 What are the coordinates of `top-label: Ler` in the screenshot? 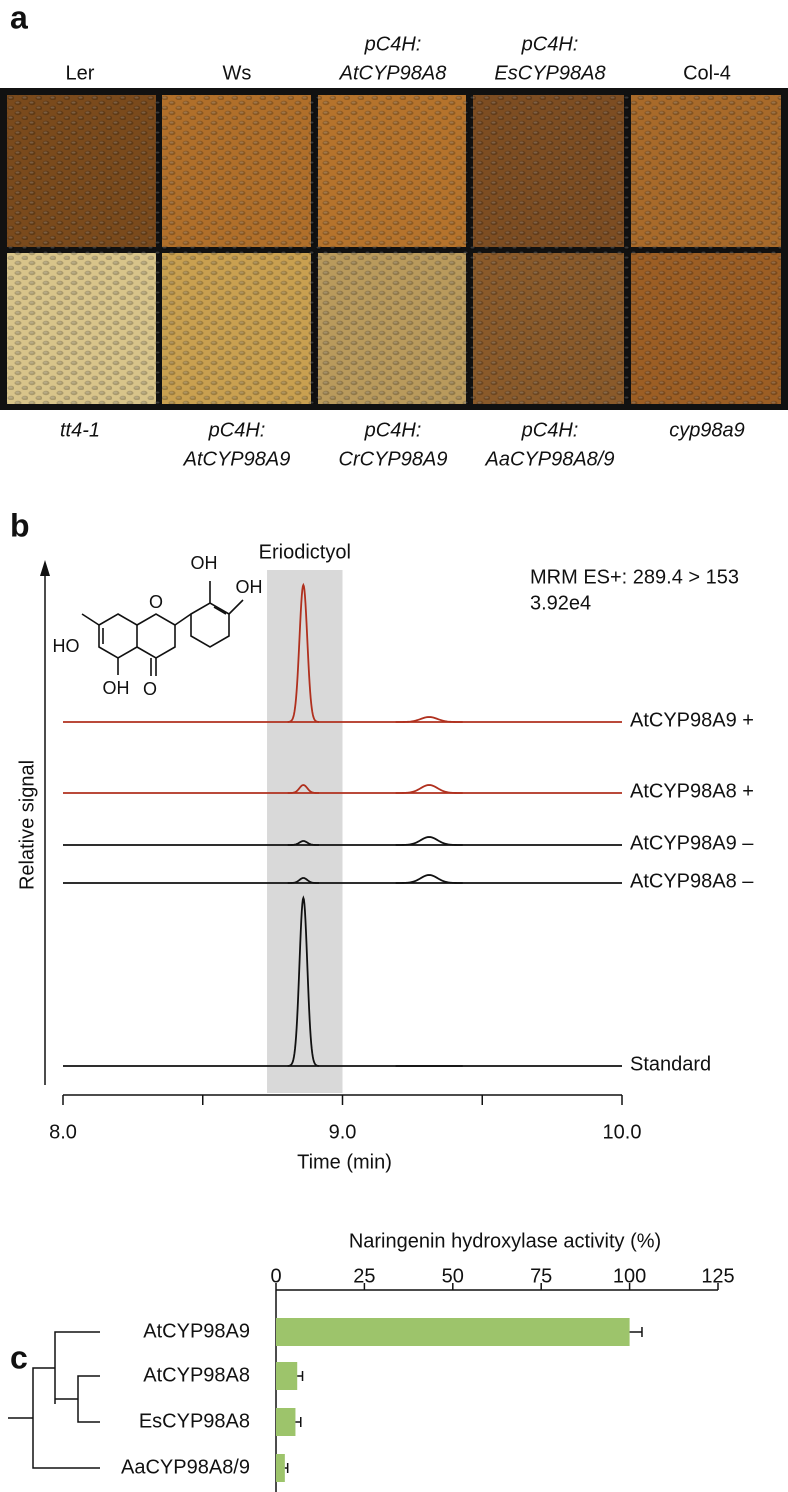 It's located at (80, 73).